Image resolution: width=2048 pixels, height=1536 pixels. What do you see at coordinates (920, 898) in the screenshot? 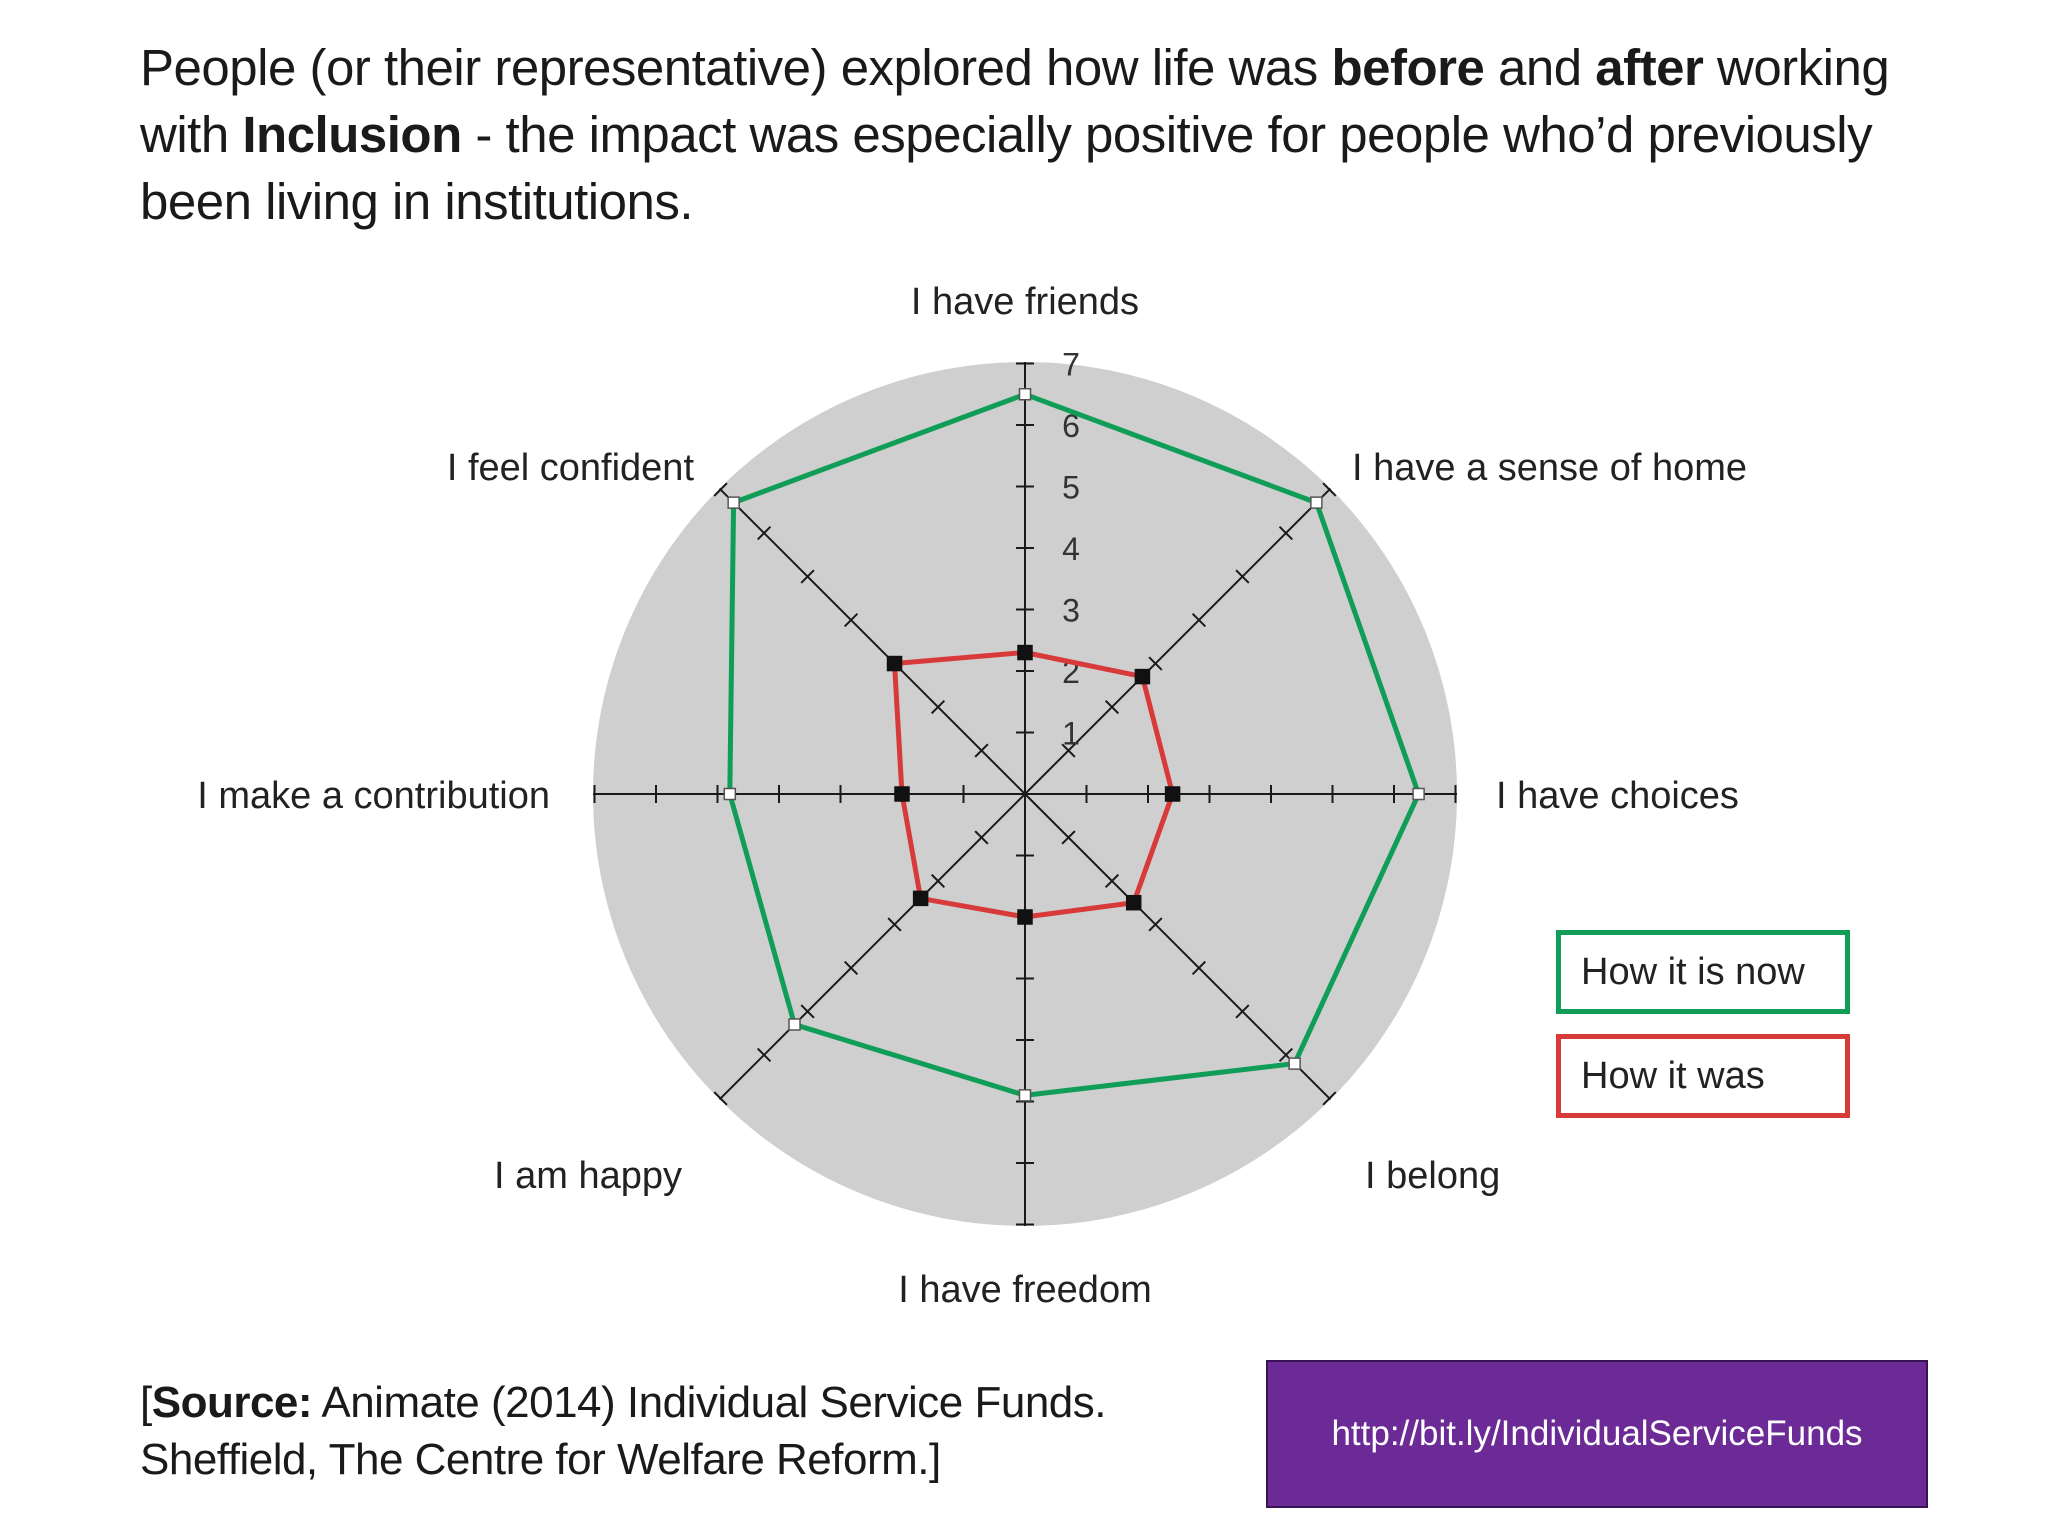
I see `point-how-it-was-i-am-happy` at bounding box center [920, 898].